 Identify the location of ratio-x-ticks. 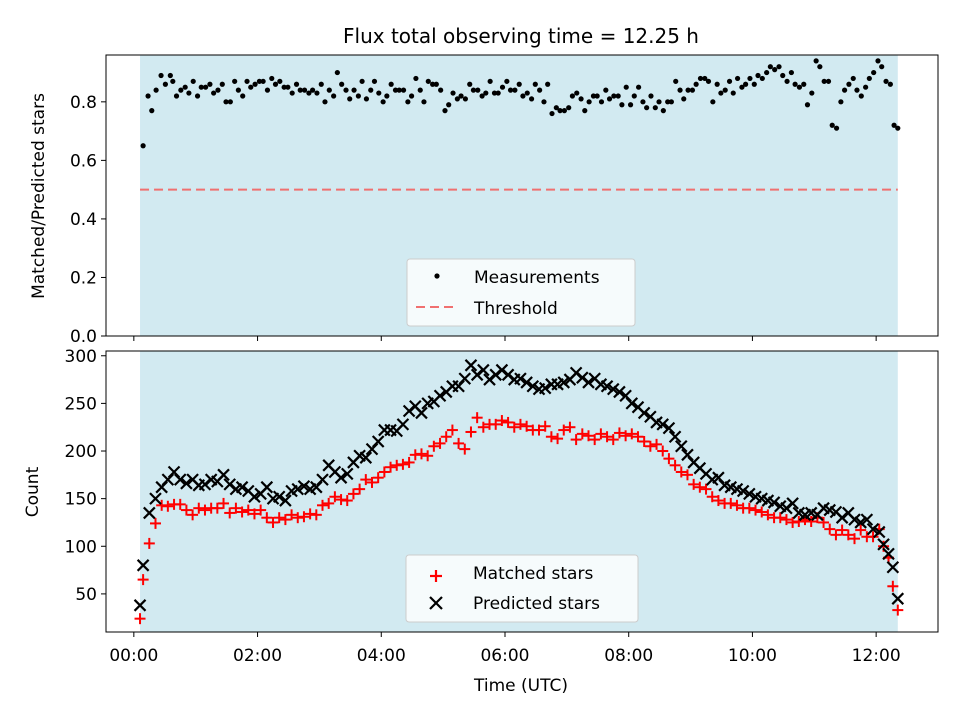
(505, 338).